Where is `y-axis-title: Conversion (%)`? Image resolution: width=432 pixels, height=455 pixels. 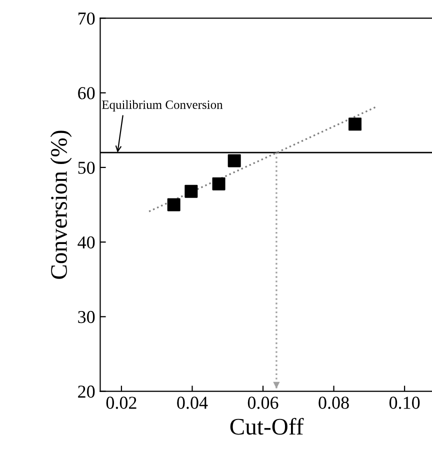 y-axis-title: Conversion (%) is located at coordinates (61, 204).